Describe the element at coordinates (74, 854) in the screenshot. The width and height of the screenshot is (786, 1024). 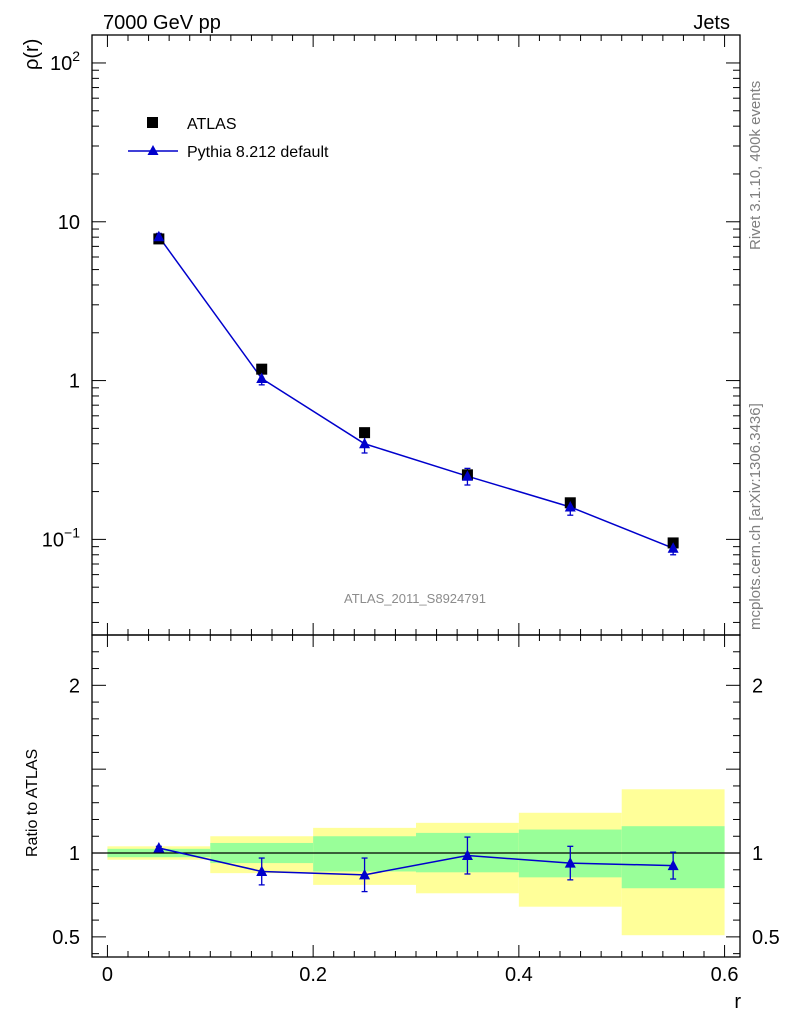
I see `ratio-y-tick-label-left: 1` at that location.